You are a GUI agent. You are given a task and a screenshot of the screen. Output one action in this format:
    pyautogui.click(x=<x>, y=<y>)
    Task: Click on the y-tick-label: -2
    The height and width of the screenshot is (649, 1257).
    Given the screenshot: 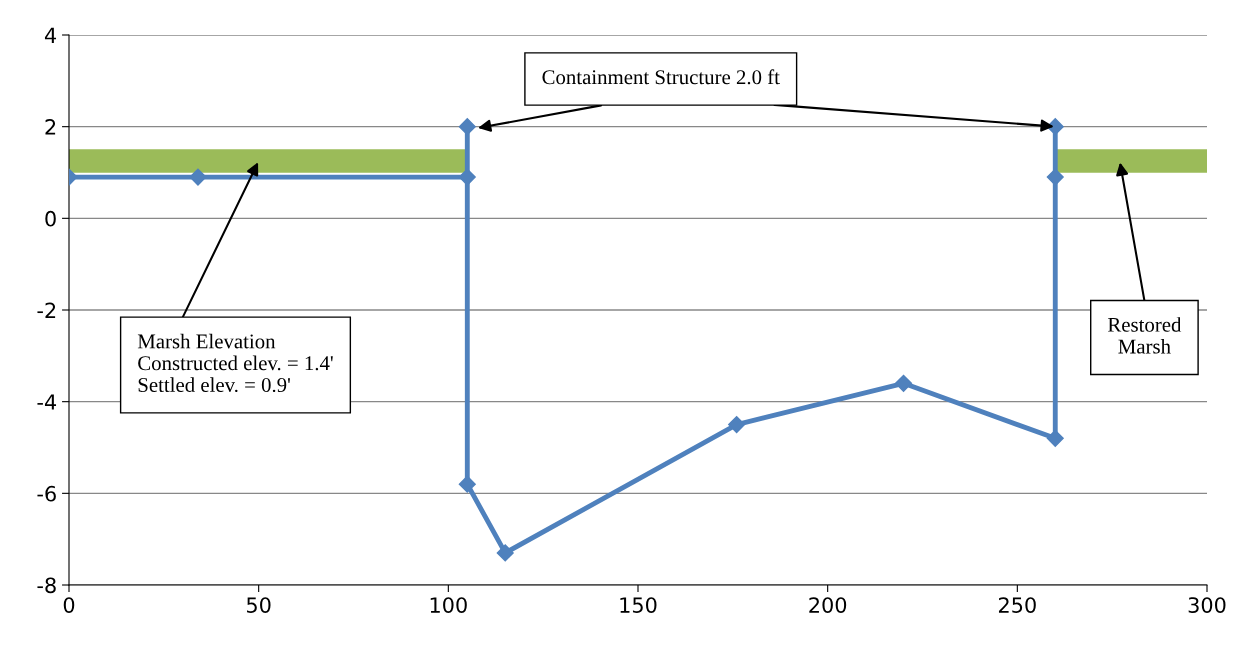 What is the action you would take?
    pyautogui.click(x=46, y=310)
    